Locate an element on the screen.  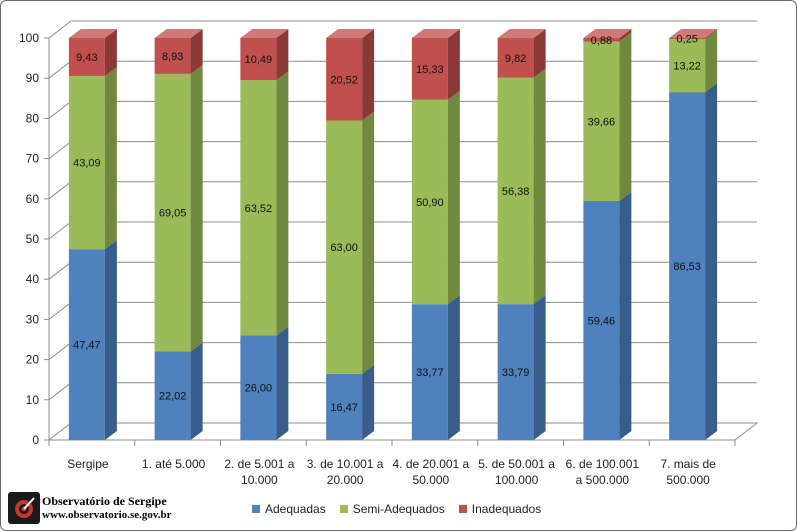
x-tick-label: 3. de 10.001 a is located at coordinates (345, 464).